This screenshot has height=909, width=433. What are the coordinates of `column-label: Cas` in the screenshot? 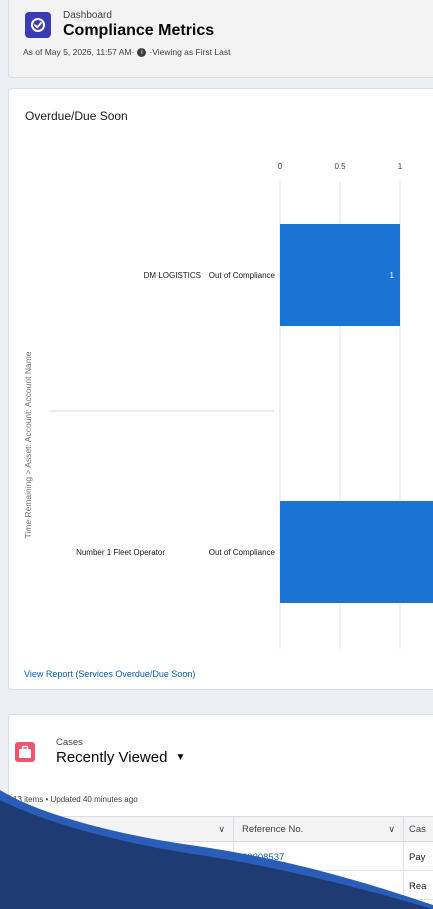 It's located at (417, 829).